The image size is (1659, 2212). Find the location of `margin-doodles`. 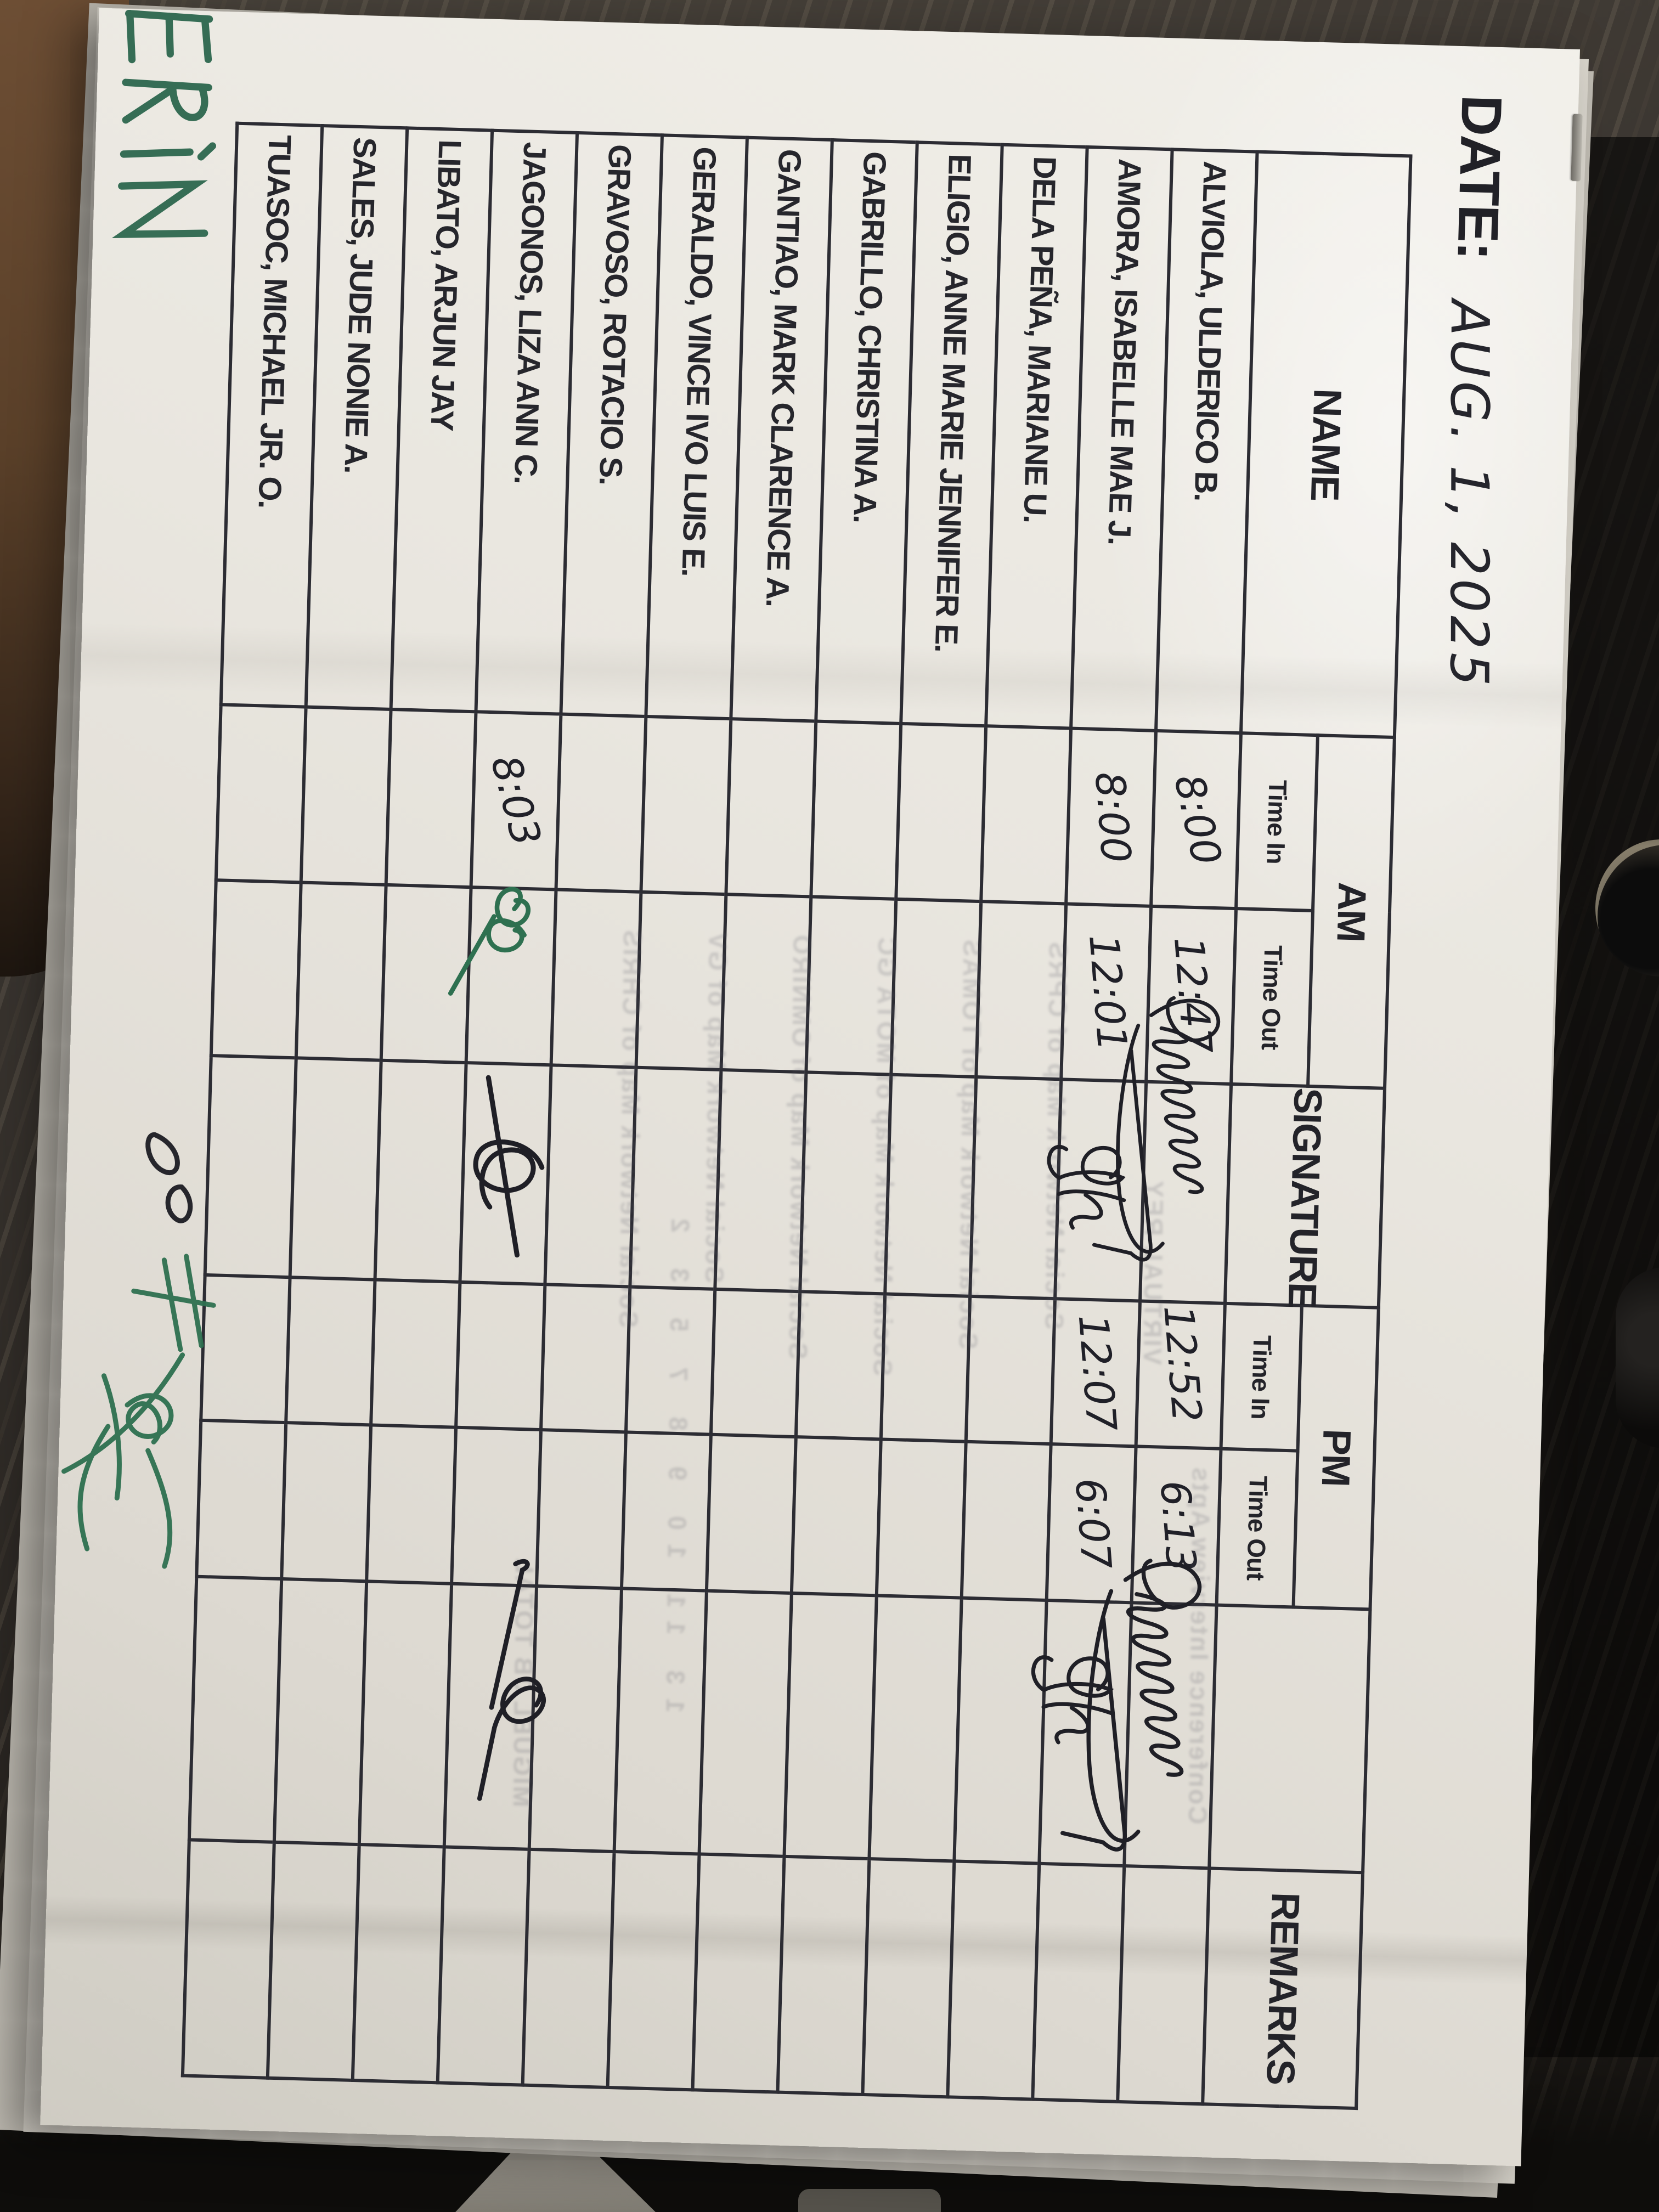

margin-doodles is located at coordinates (138, 1351).